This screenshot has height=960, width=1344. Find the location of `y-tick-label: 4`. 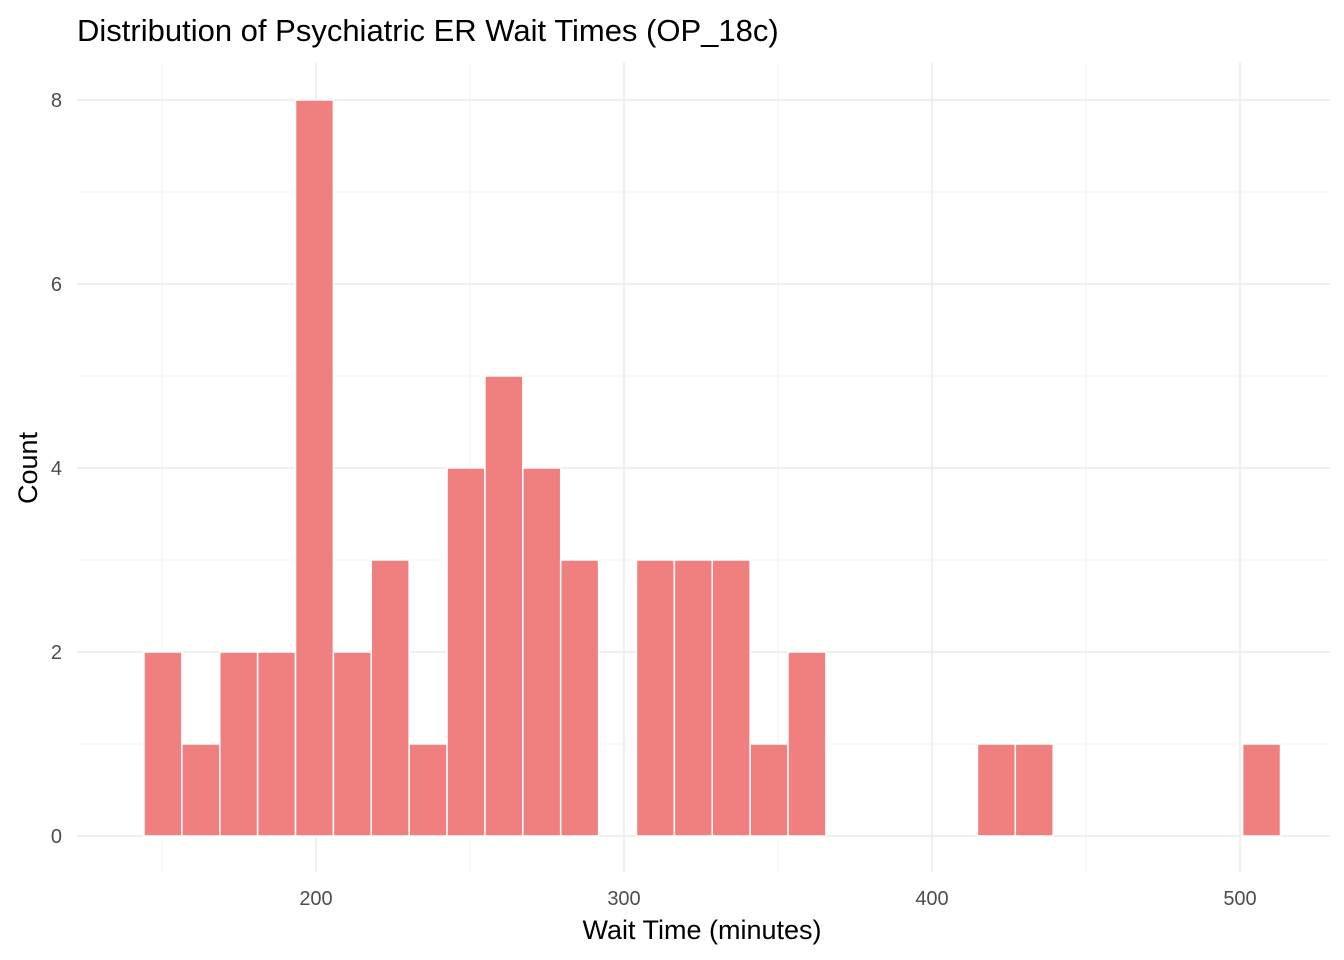

y-tick-label: 4 is located at coordinates (56, 469).